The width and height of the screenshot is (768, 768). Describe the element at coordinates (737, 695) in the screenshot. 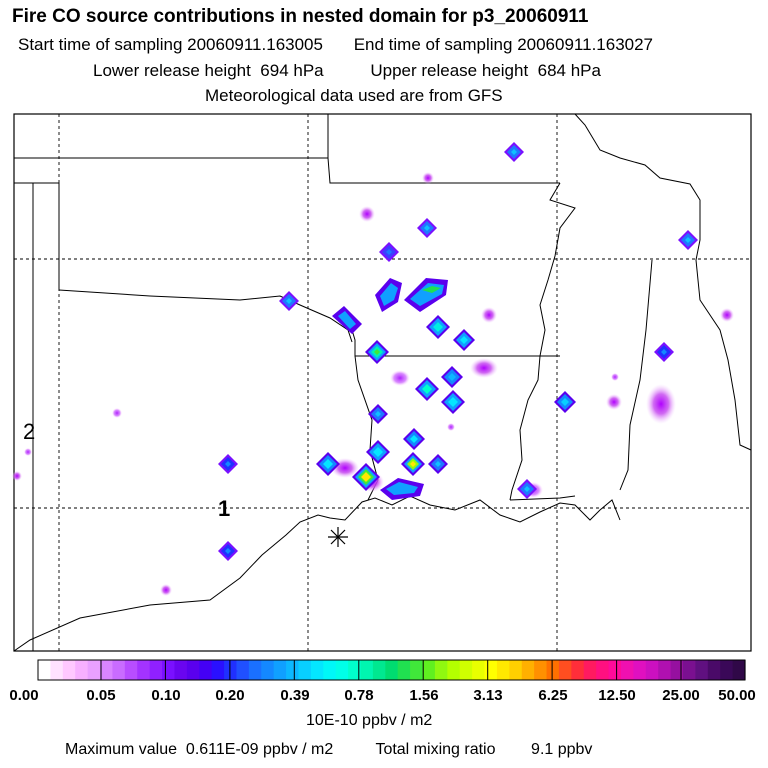

I see `colorbar-label-11: 50.00` at that location.